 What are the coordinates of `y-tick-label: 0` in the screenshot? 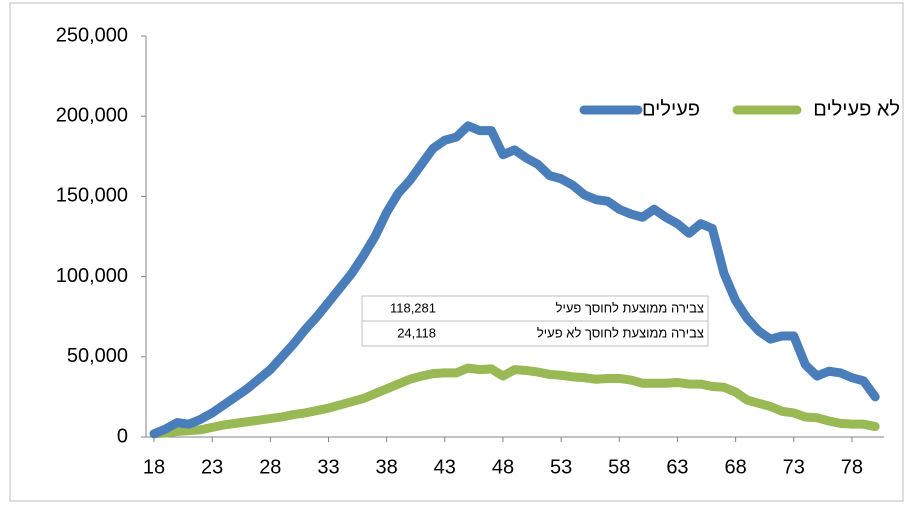 It's located at (122, 436).